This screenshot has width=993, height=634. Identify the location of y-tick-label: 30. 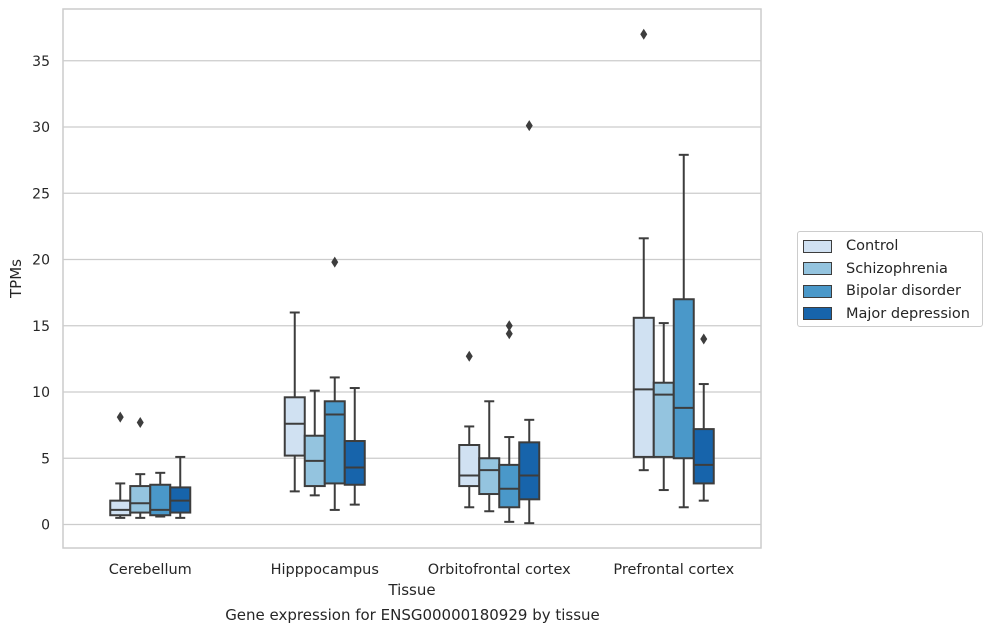
(41, 128).